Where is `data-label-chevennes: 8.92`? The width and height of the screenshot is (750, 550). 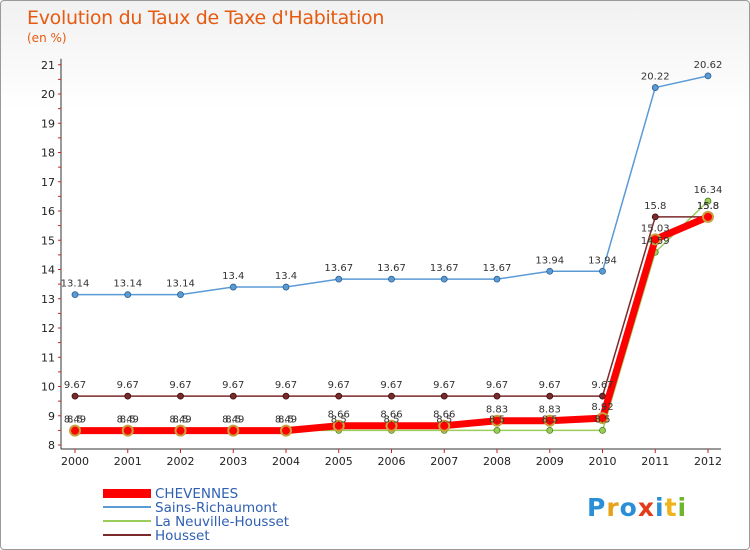 data-label-chevennes: 8.92 is located at coordinates (602, 407).